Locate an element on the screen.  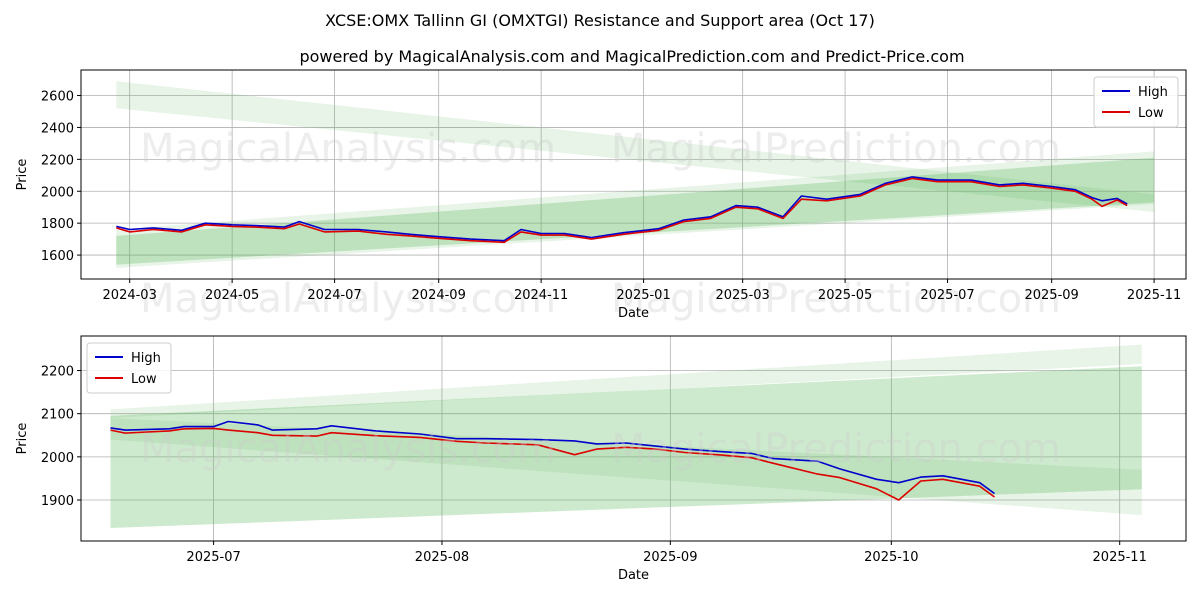
y-tick-label: 1800 is located at coordinates (57, 224).